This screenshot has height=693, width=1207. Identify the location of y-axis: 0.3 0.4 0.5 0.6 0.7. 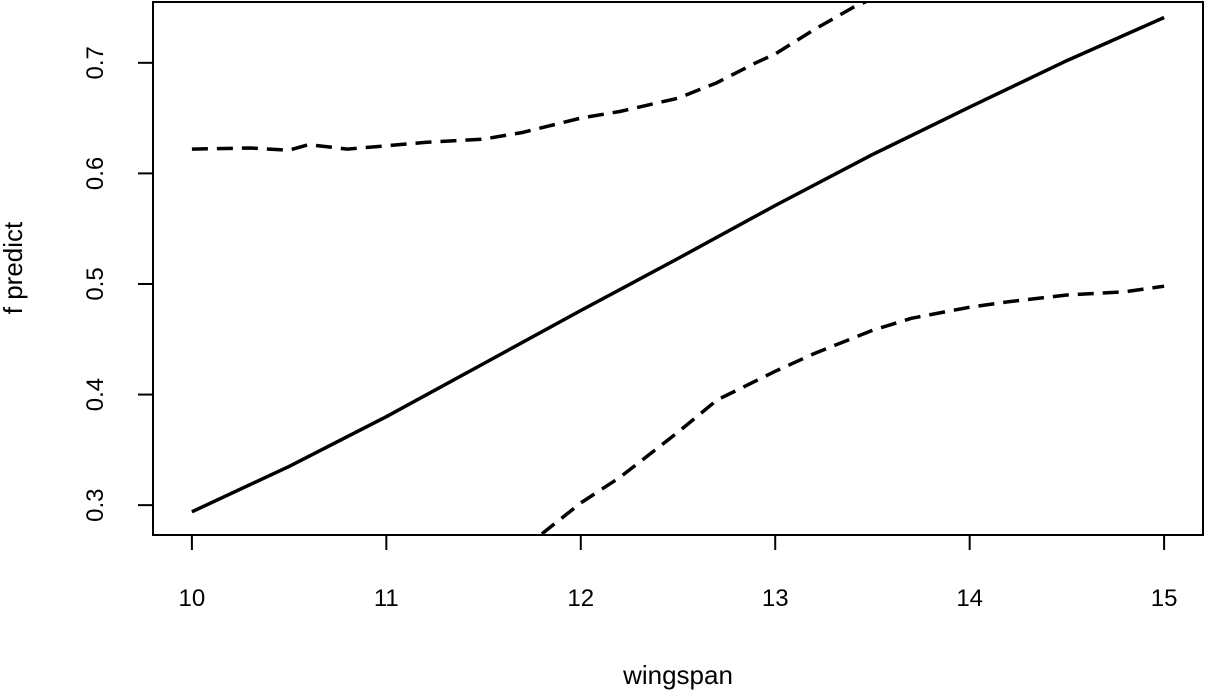
(118, 284).